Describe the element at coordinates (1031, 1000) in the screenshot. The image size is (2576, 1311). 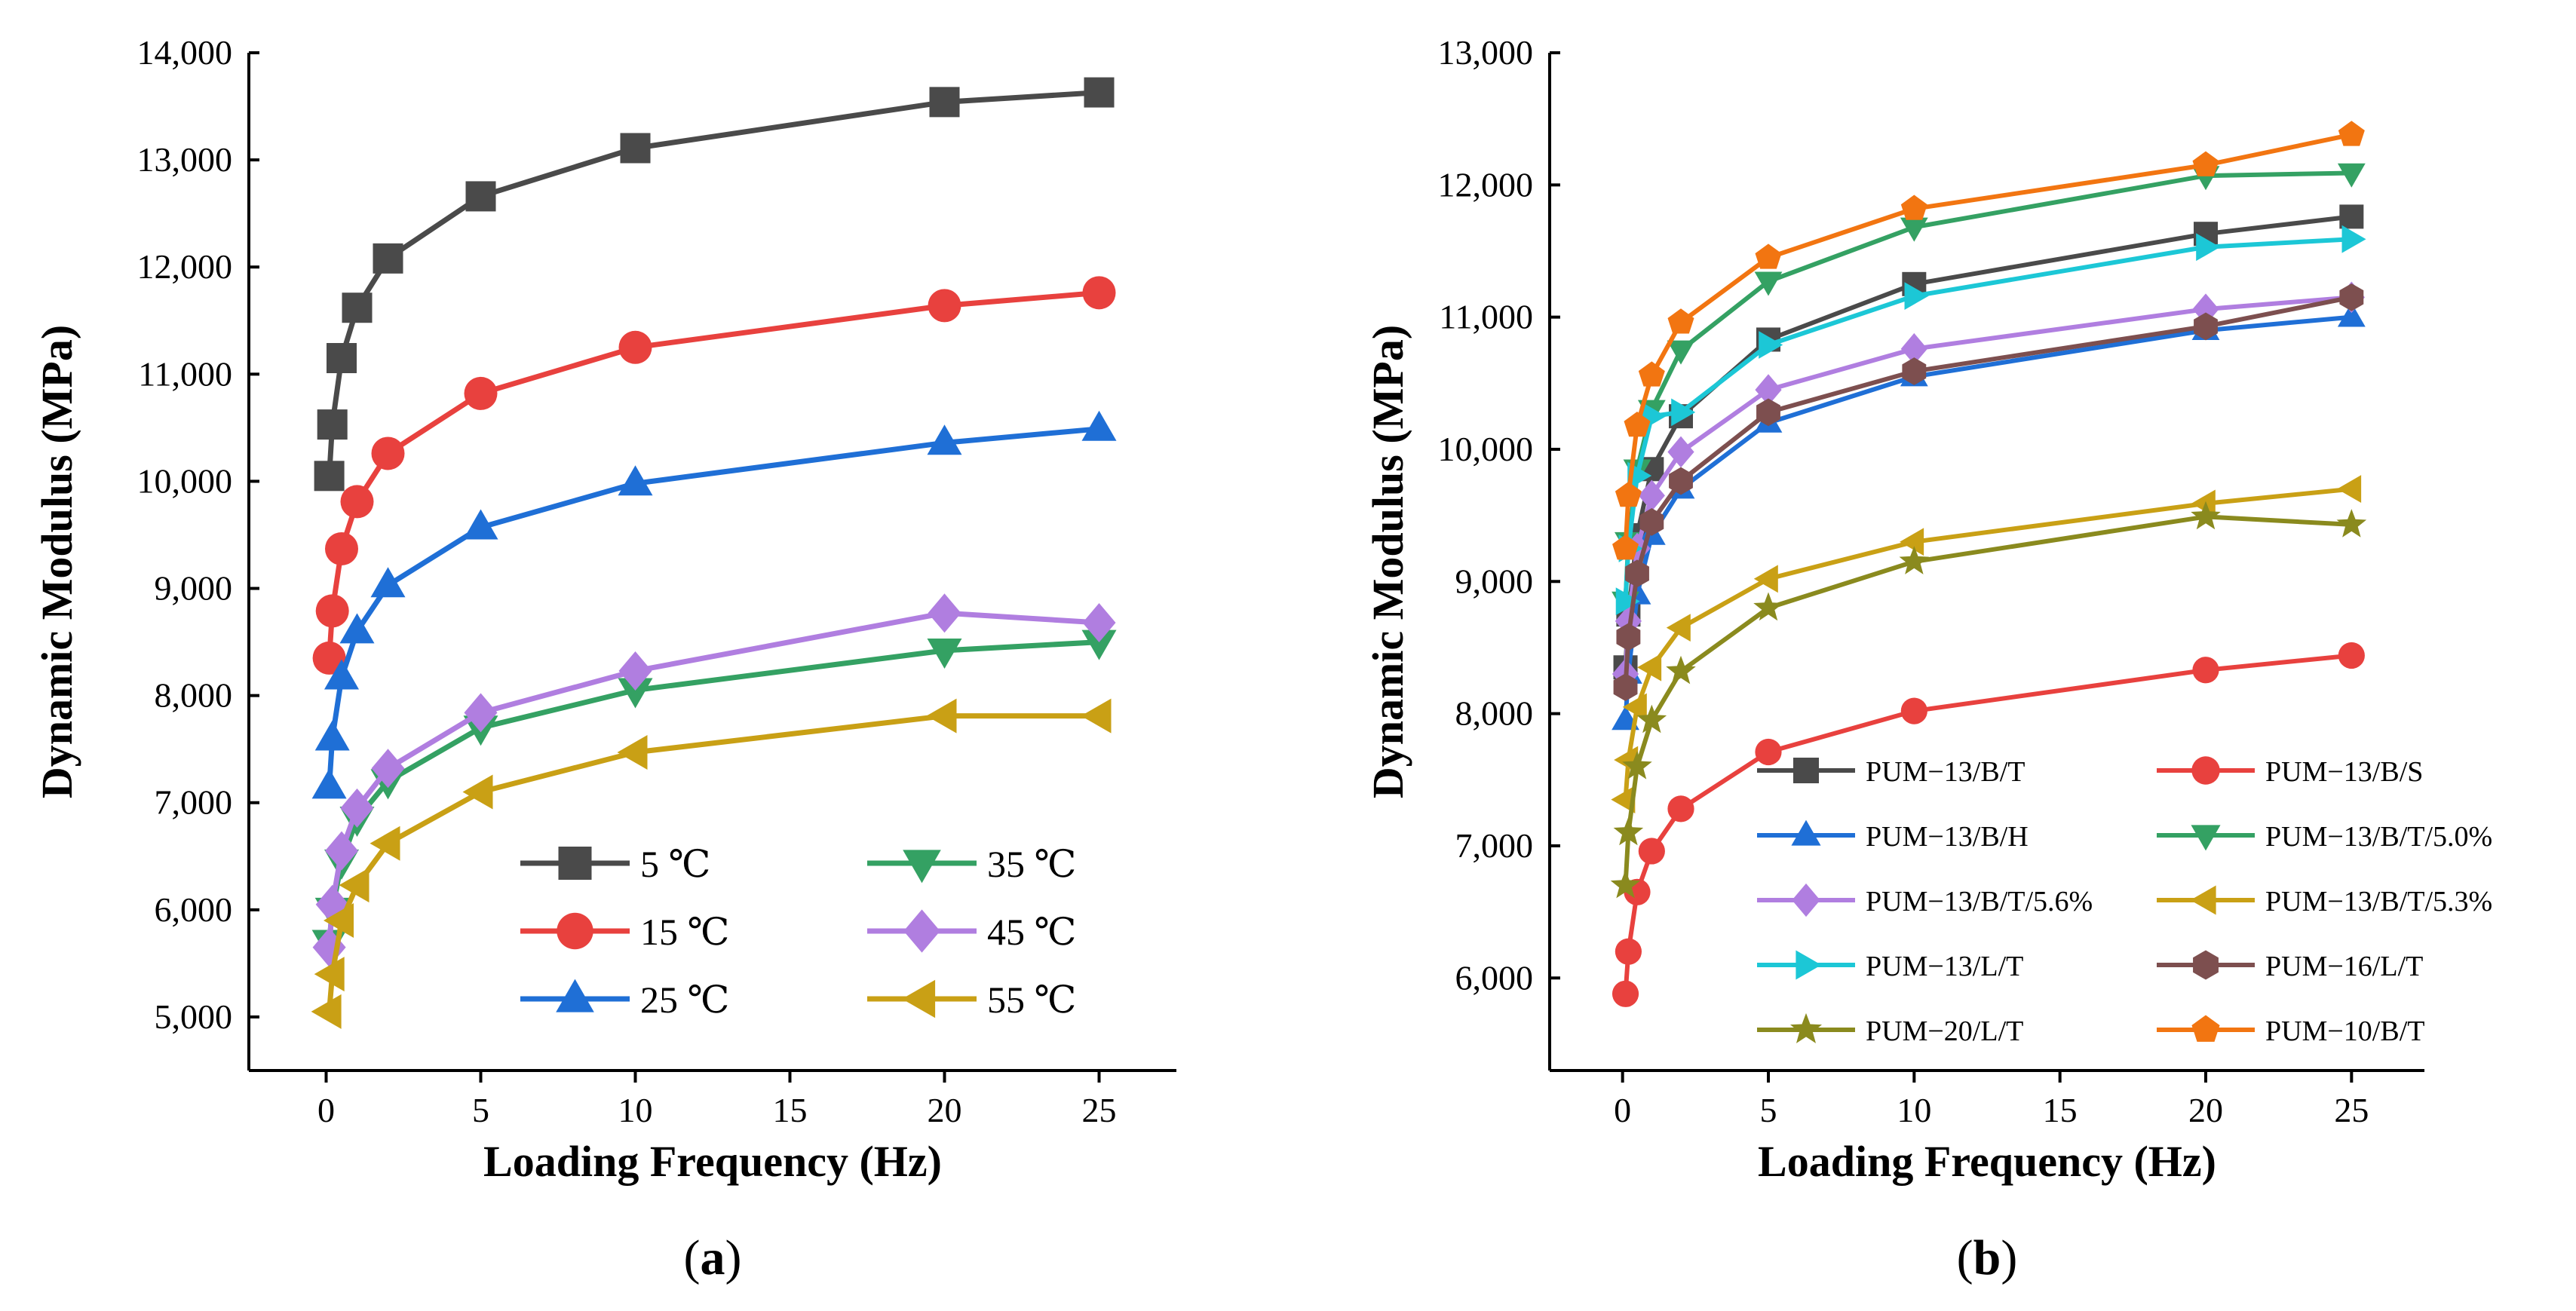
I see `legend-label: 55 ℃` at that location.